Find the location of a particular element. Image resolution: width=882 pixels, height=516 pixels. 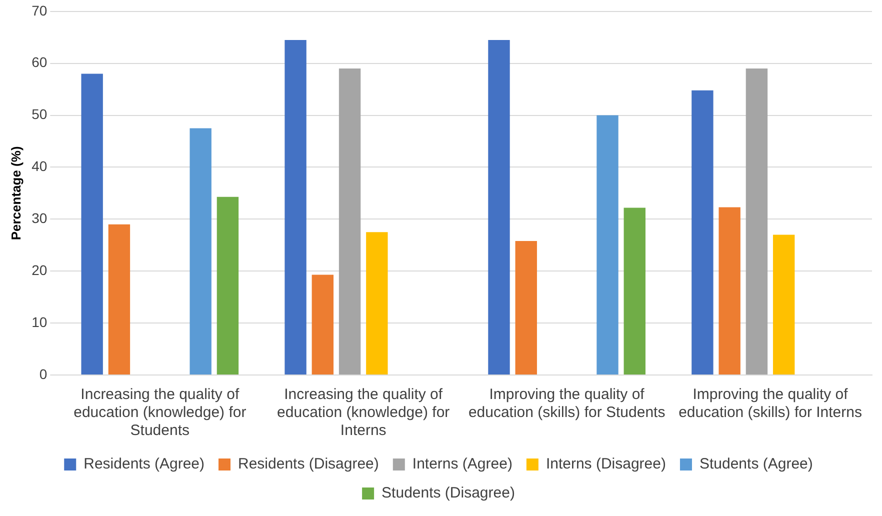

legend-label: Students (Disagree) is located at coordinates (448, 493).